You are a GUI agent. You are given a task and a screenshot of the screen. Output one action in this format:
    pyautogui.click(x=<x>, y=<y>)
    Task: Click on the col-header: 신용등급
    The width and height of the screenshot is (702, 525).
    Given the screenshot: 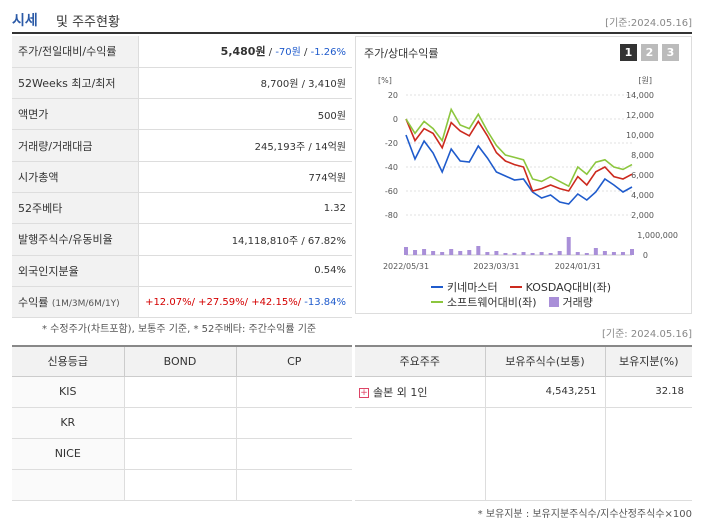 What is the action you would take?
    pyautogui.click(x=68, y=361)
    